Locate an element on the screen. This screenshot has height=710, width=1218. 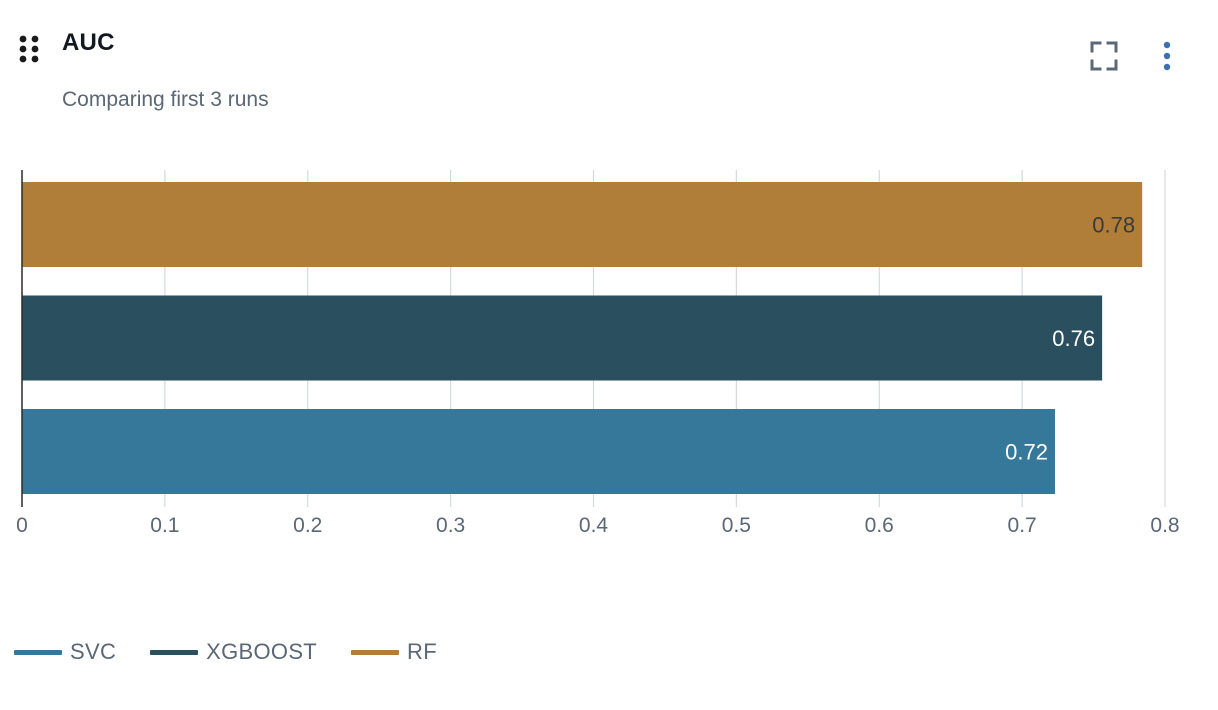
bar-value-label-xgboost: 0.76 is located at coordinates (1073, 338).